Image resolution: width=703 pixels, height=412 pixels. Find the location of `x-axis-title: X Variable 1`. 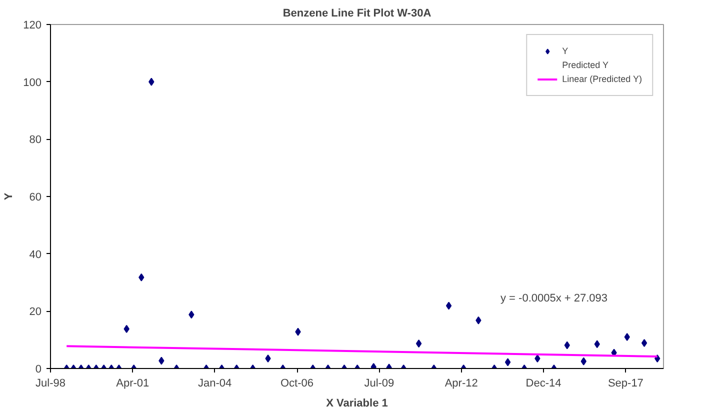

x-axis-title: X Variable 1 is located at coordinates (357, 404).